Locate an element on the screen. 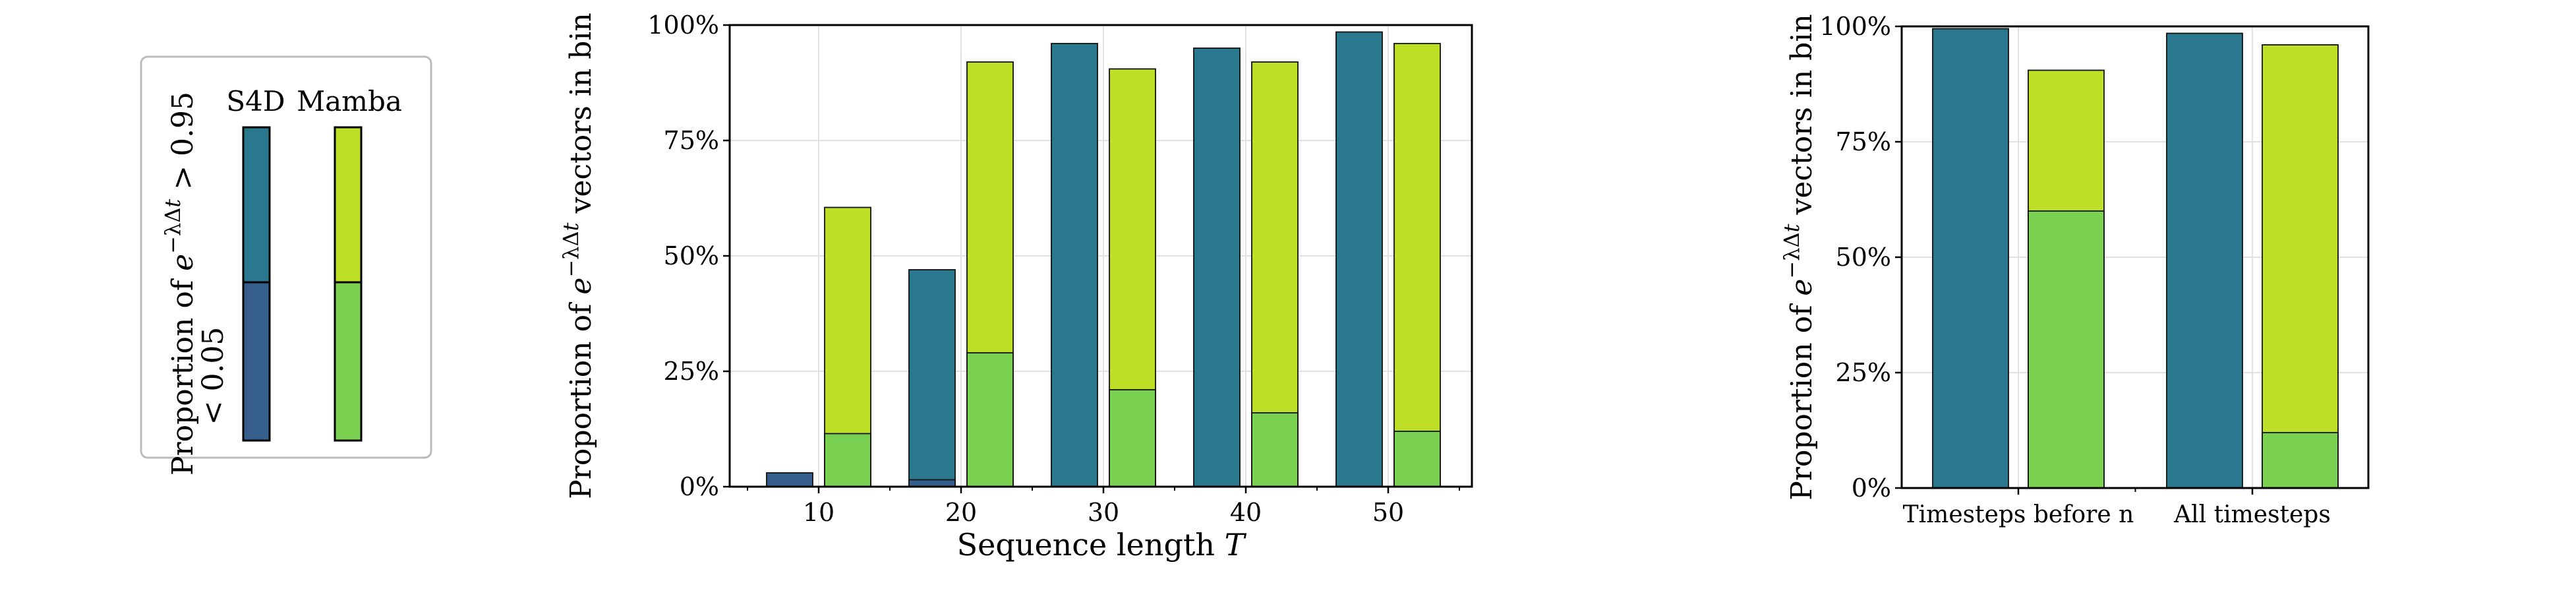  legend-swatch-mamba-low is located at coordinates (348, 361).